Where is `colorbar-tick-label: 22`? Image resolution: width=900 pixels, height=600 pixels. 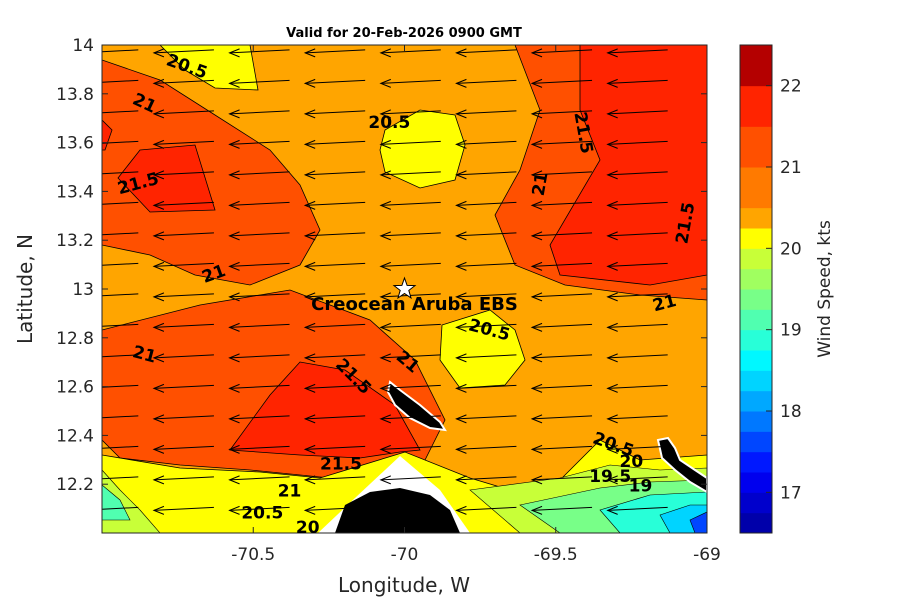
colorbar-tick-label: 22 is located at coordinates (791, 87).